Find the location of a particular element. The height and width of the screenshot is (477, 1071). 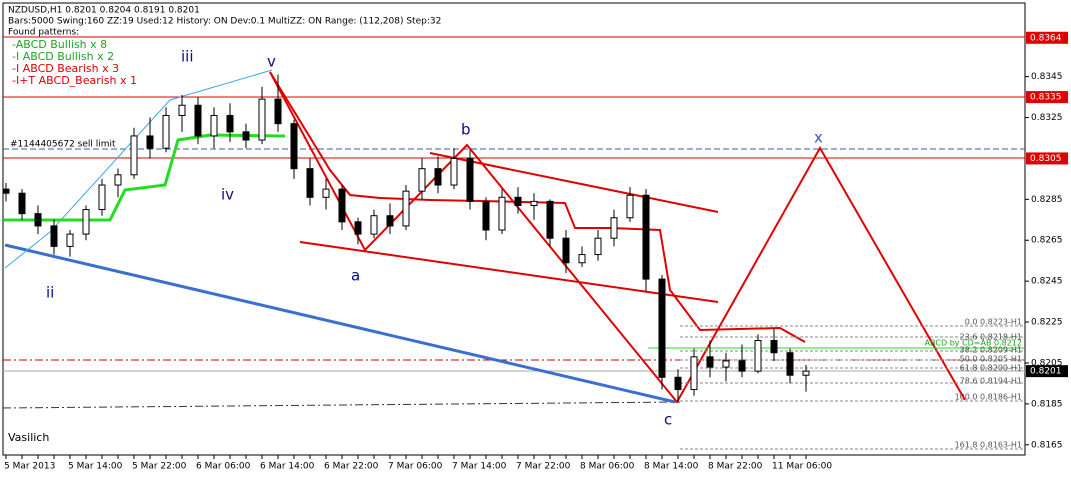

y-tick-label: 0.8285 is located at coordinates (1047, 200).